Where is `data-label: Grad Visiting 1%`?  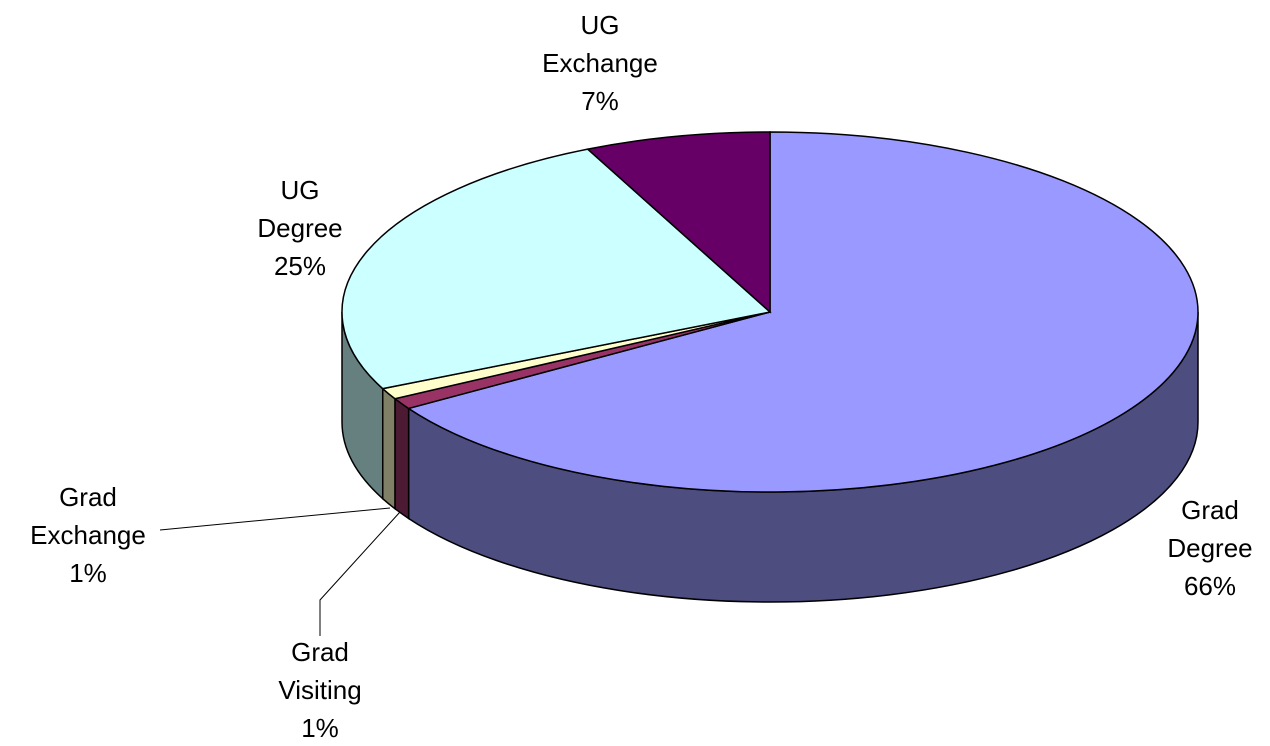
data-label: Grad Visiting 1% is located at coordinates (319, 689).